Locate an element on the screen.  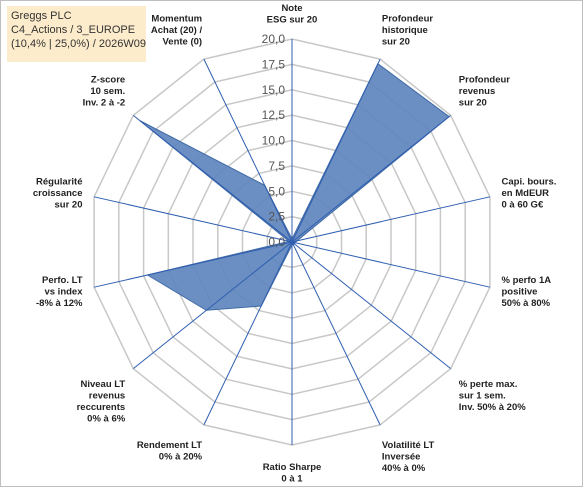
axis-label: Niveau LT revenus reccurents 0% à 6% is located at coordinates (101, 402).